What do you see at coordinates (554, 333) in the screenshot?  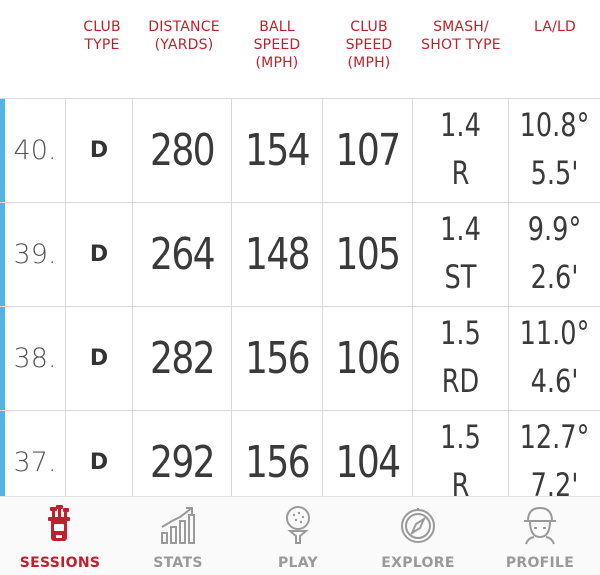 I see `launch-angle-value: 11.0°` at bounding box center [554, 333].